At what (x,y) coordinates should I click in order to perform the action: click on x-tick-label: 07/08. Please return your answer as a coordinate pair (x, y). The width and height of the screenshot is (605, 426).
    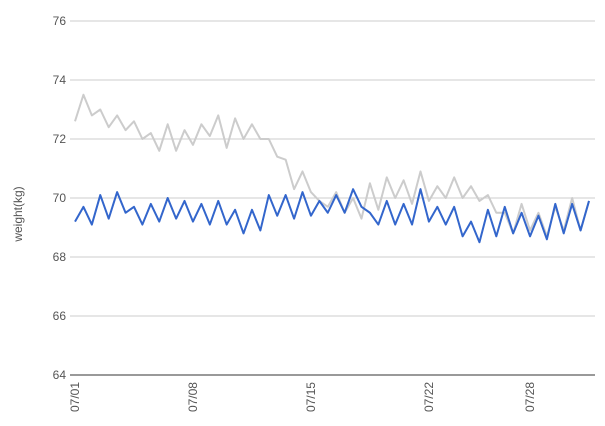
    Looking at the image, I should click on (193, 397).